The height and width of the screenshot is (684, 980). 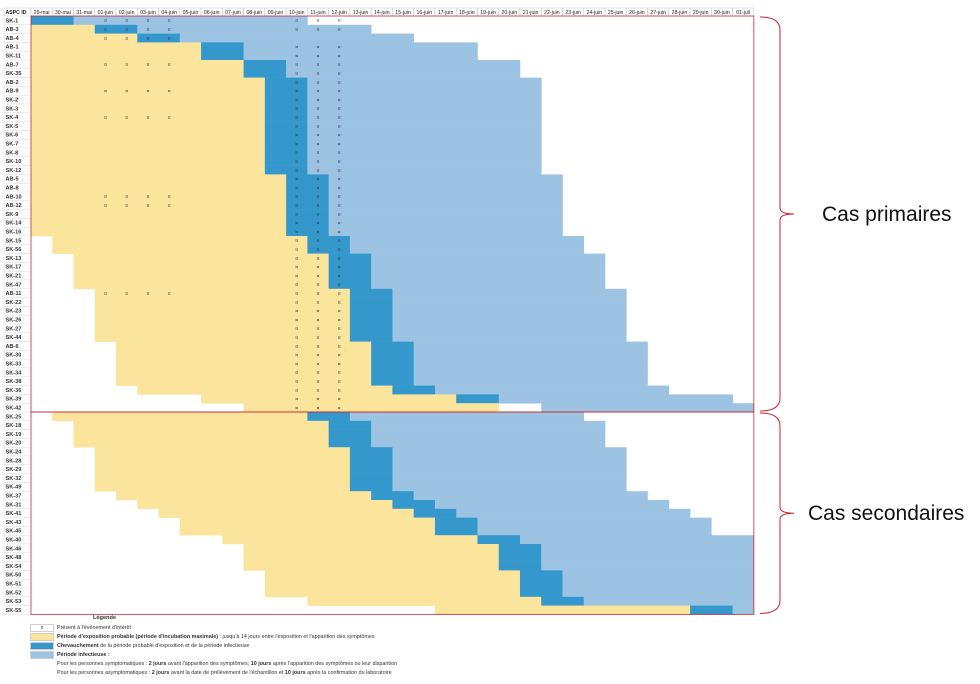 I want to click on date-tick-label: 10-juin, so click(x=297, y=13).